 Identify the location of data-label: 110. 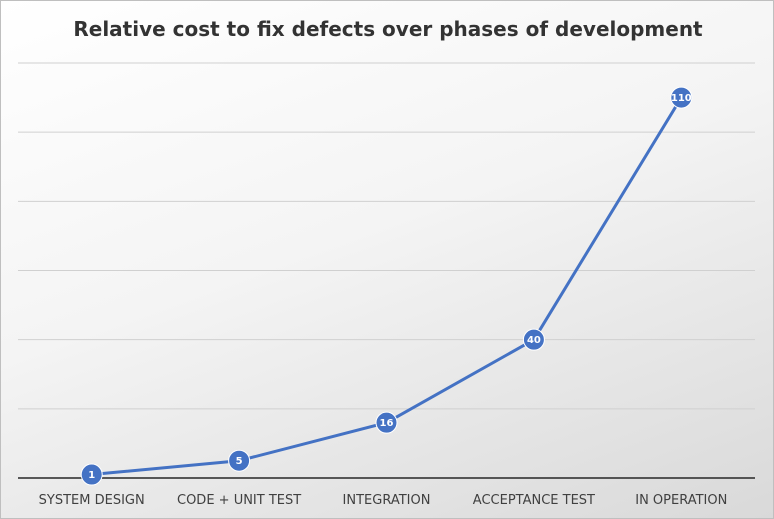
(681, 98).